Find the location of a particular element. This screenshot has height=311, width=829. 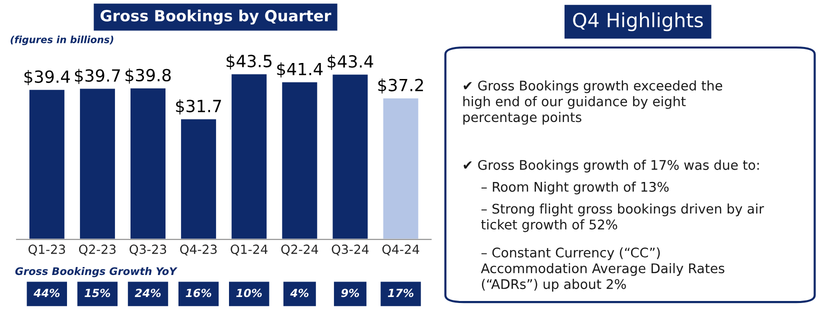

data-label: $39.8 is located at coordinates (148, 76).